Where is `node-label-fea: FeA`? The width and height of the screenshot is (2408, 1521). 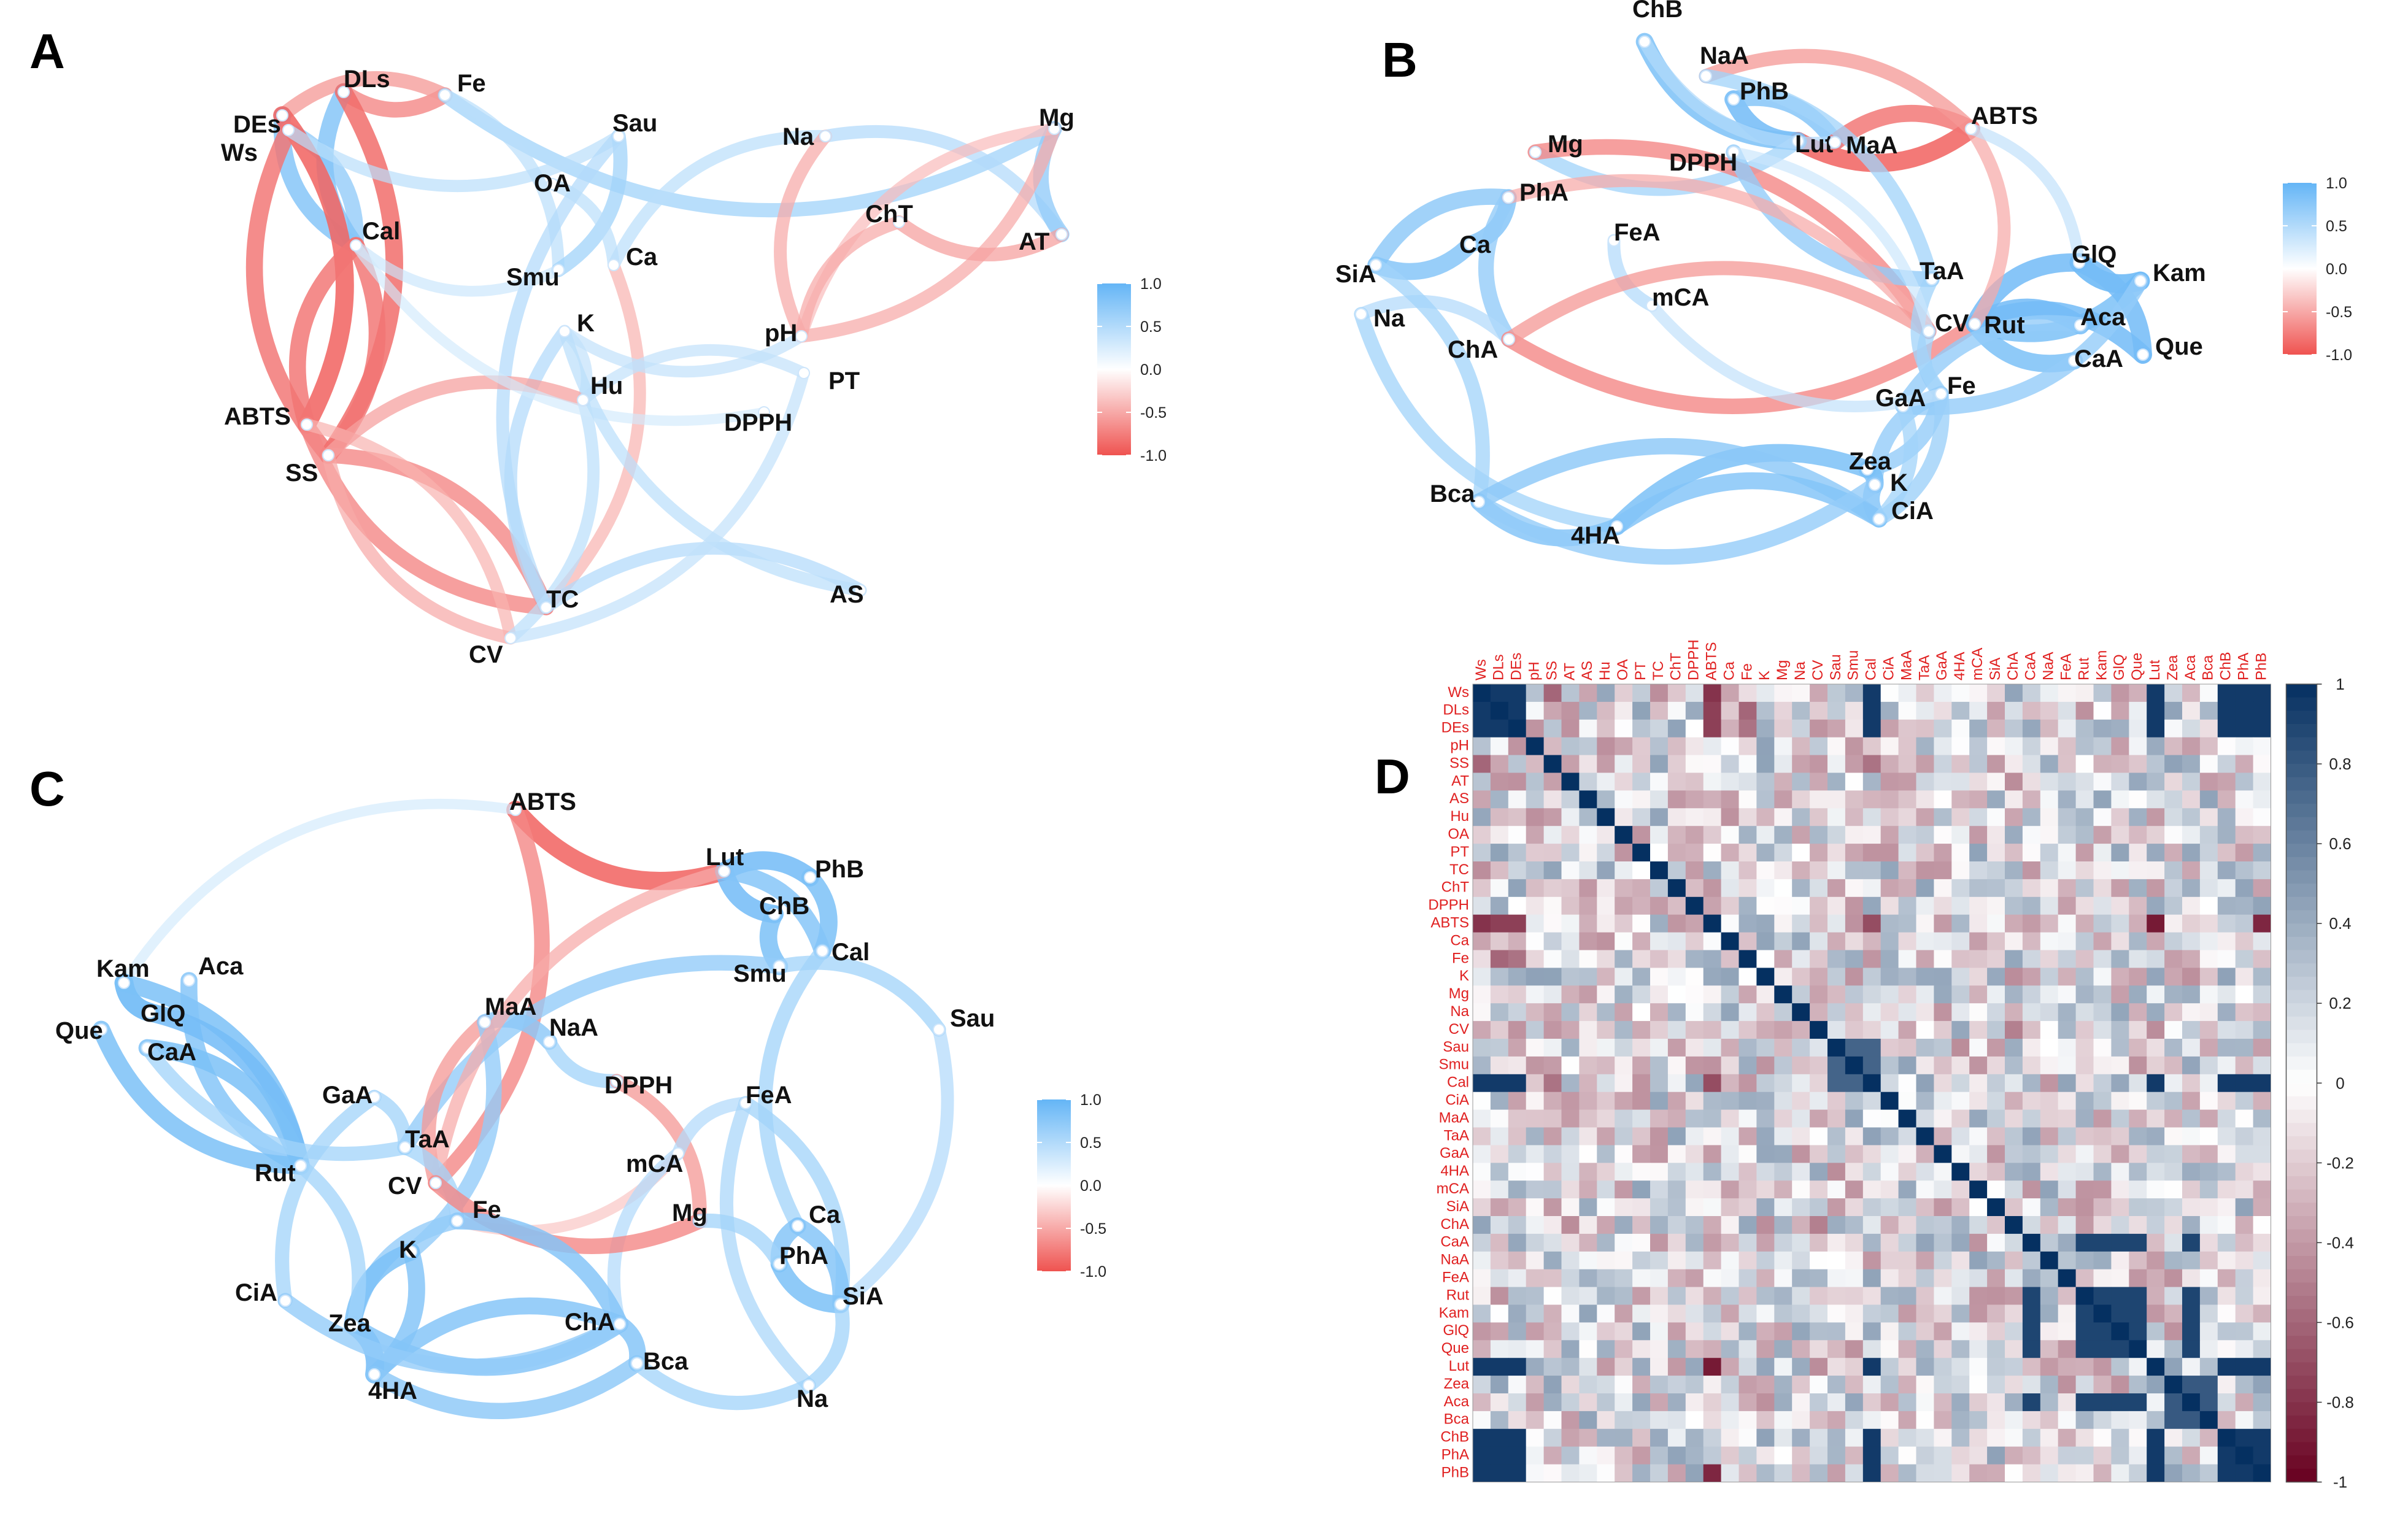 node-label-fea: FeA is located at coordinates (769, 1095).